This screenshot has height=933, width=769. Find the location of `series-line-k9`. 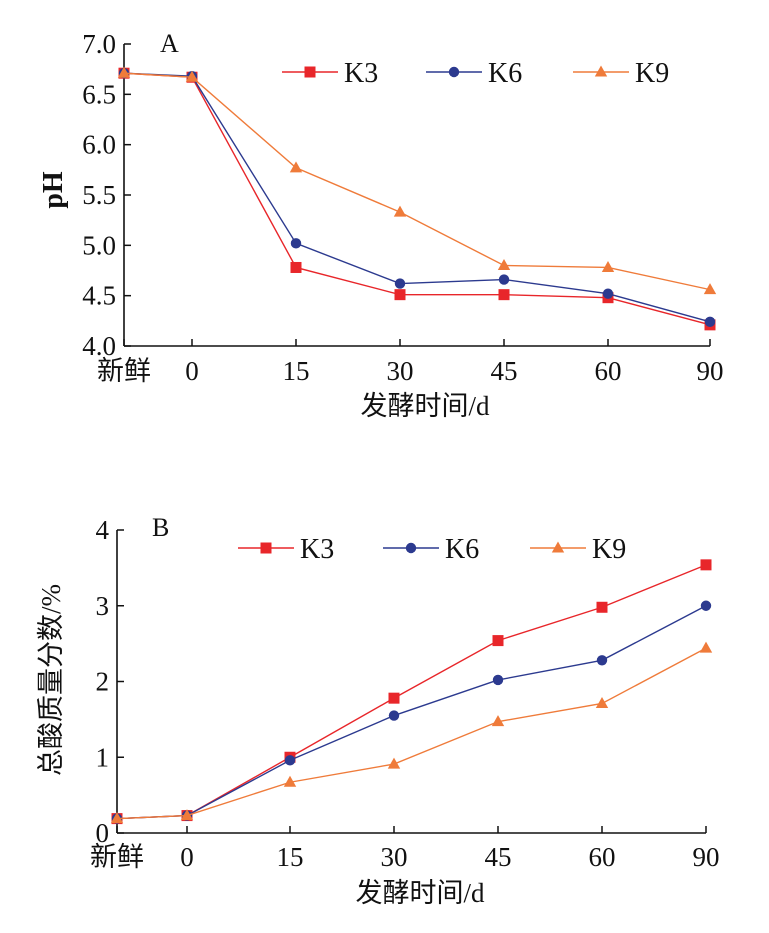

series-line-k9 is located at coordinates (411, 733).